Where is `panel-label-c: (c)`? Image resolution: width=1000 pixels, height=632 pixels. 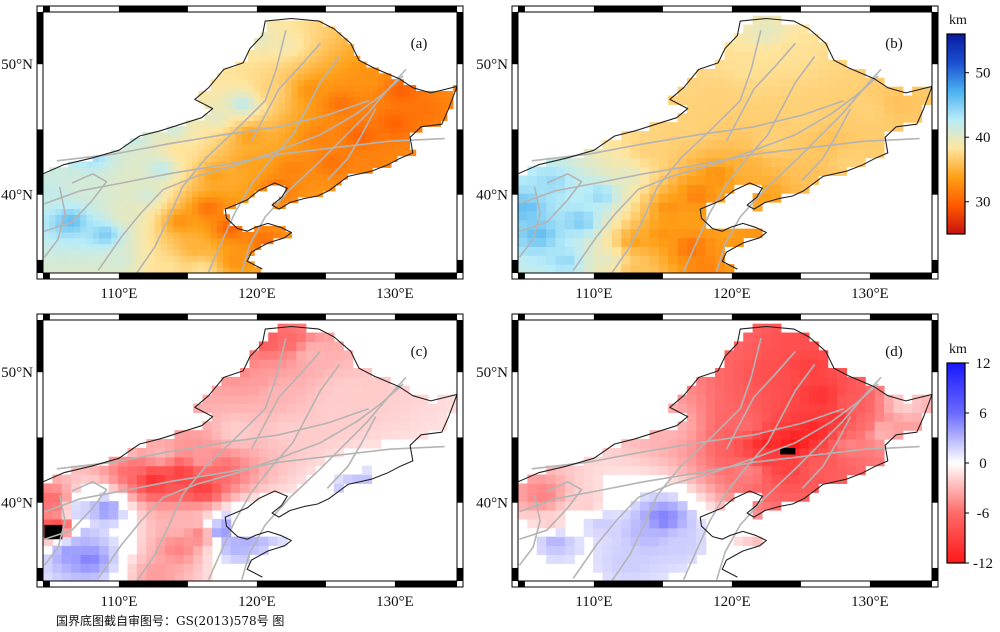 panel-label-c: (c) is located at coordinates (419, 352).